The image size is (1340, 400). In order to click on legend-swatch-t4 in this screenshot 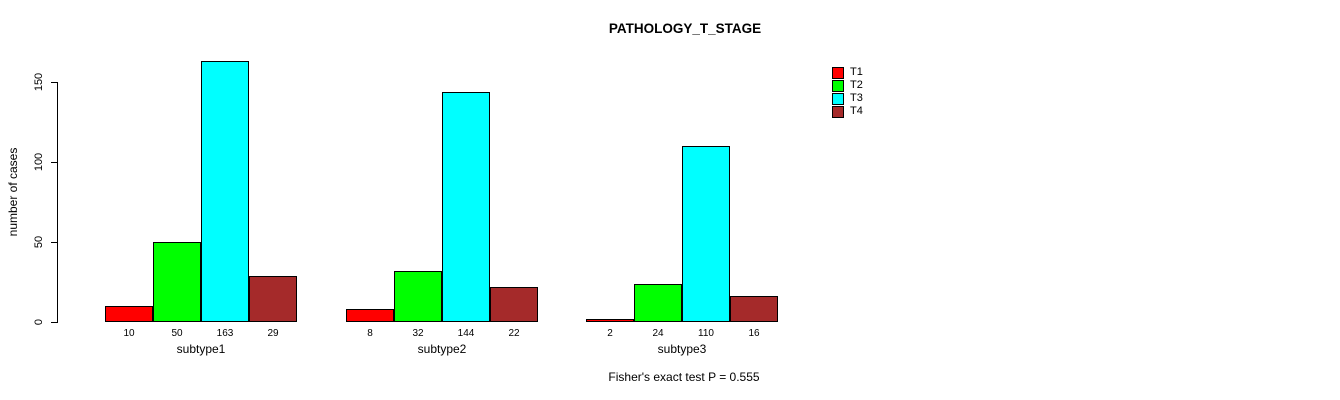, I will do `click(838, 111)`.